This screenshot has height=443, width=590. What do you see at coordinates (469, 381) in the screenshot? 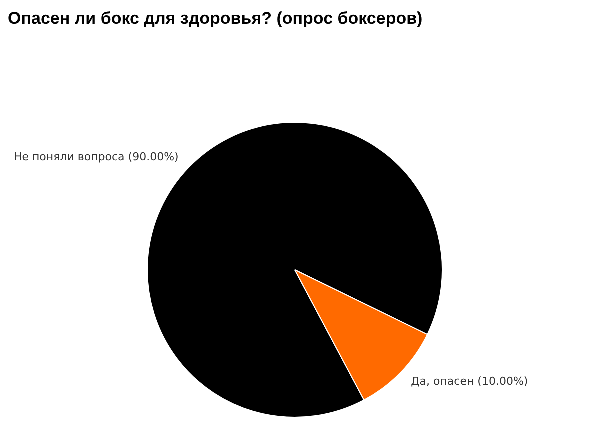
I see `slice-label: Да, опасен (10.00%)` at bounding box center [469, 381].